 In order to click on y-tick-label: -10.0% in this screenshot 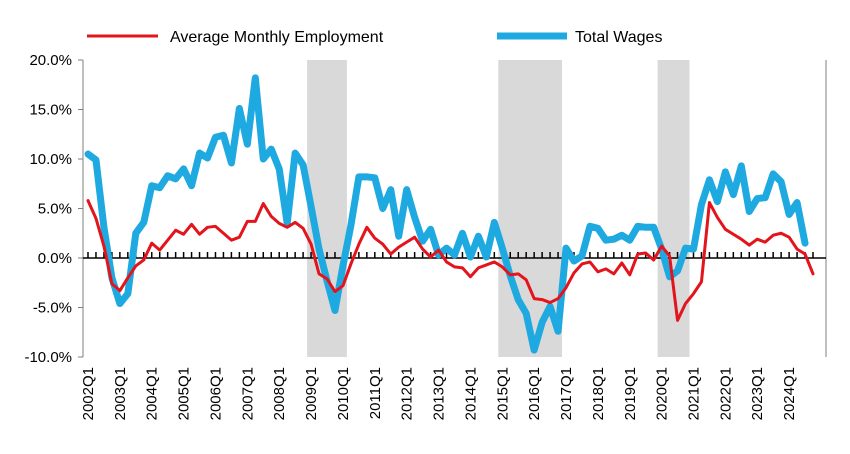, I will do `click(48, 357)`.